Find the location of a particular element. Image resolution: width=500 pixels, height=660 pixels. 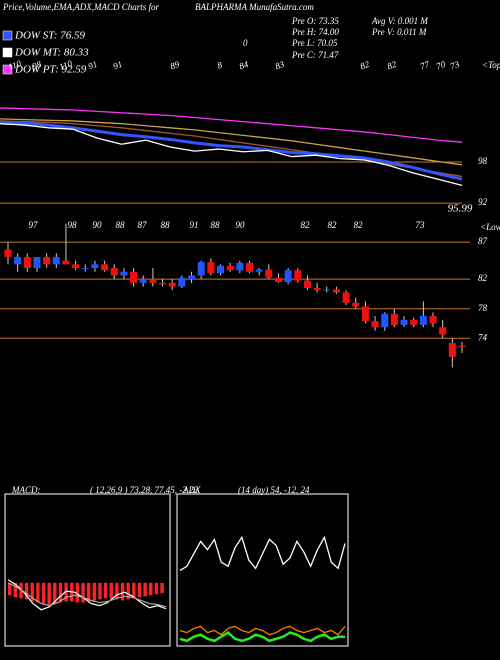

date-label: 87 is located at coordinates (143, 225).